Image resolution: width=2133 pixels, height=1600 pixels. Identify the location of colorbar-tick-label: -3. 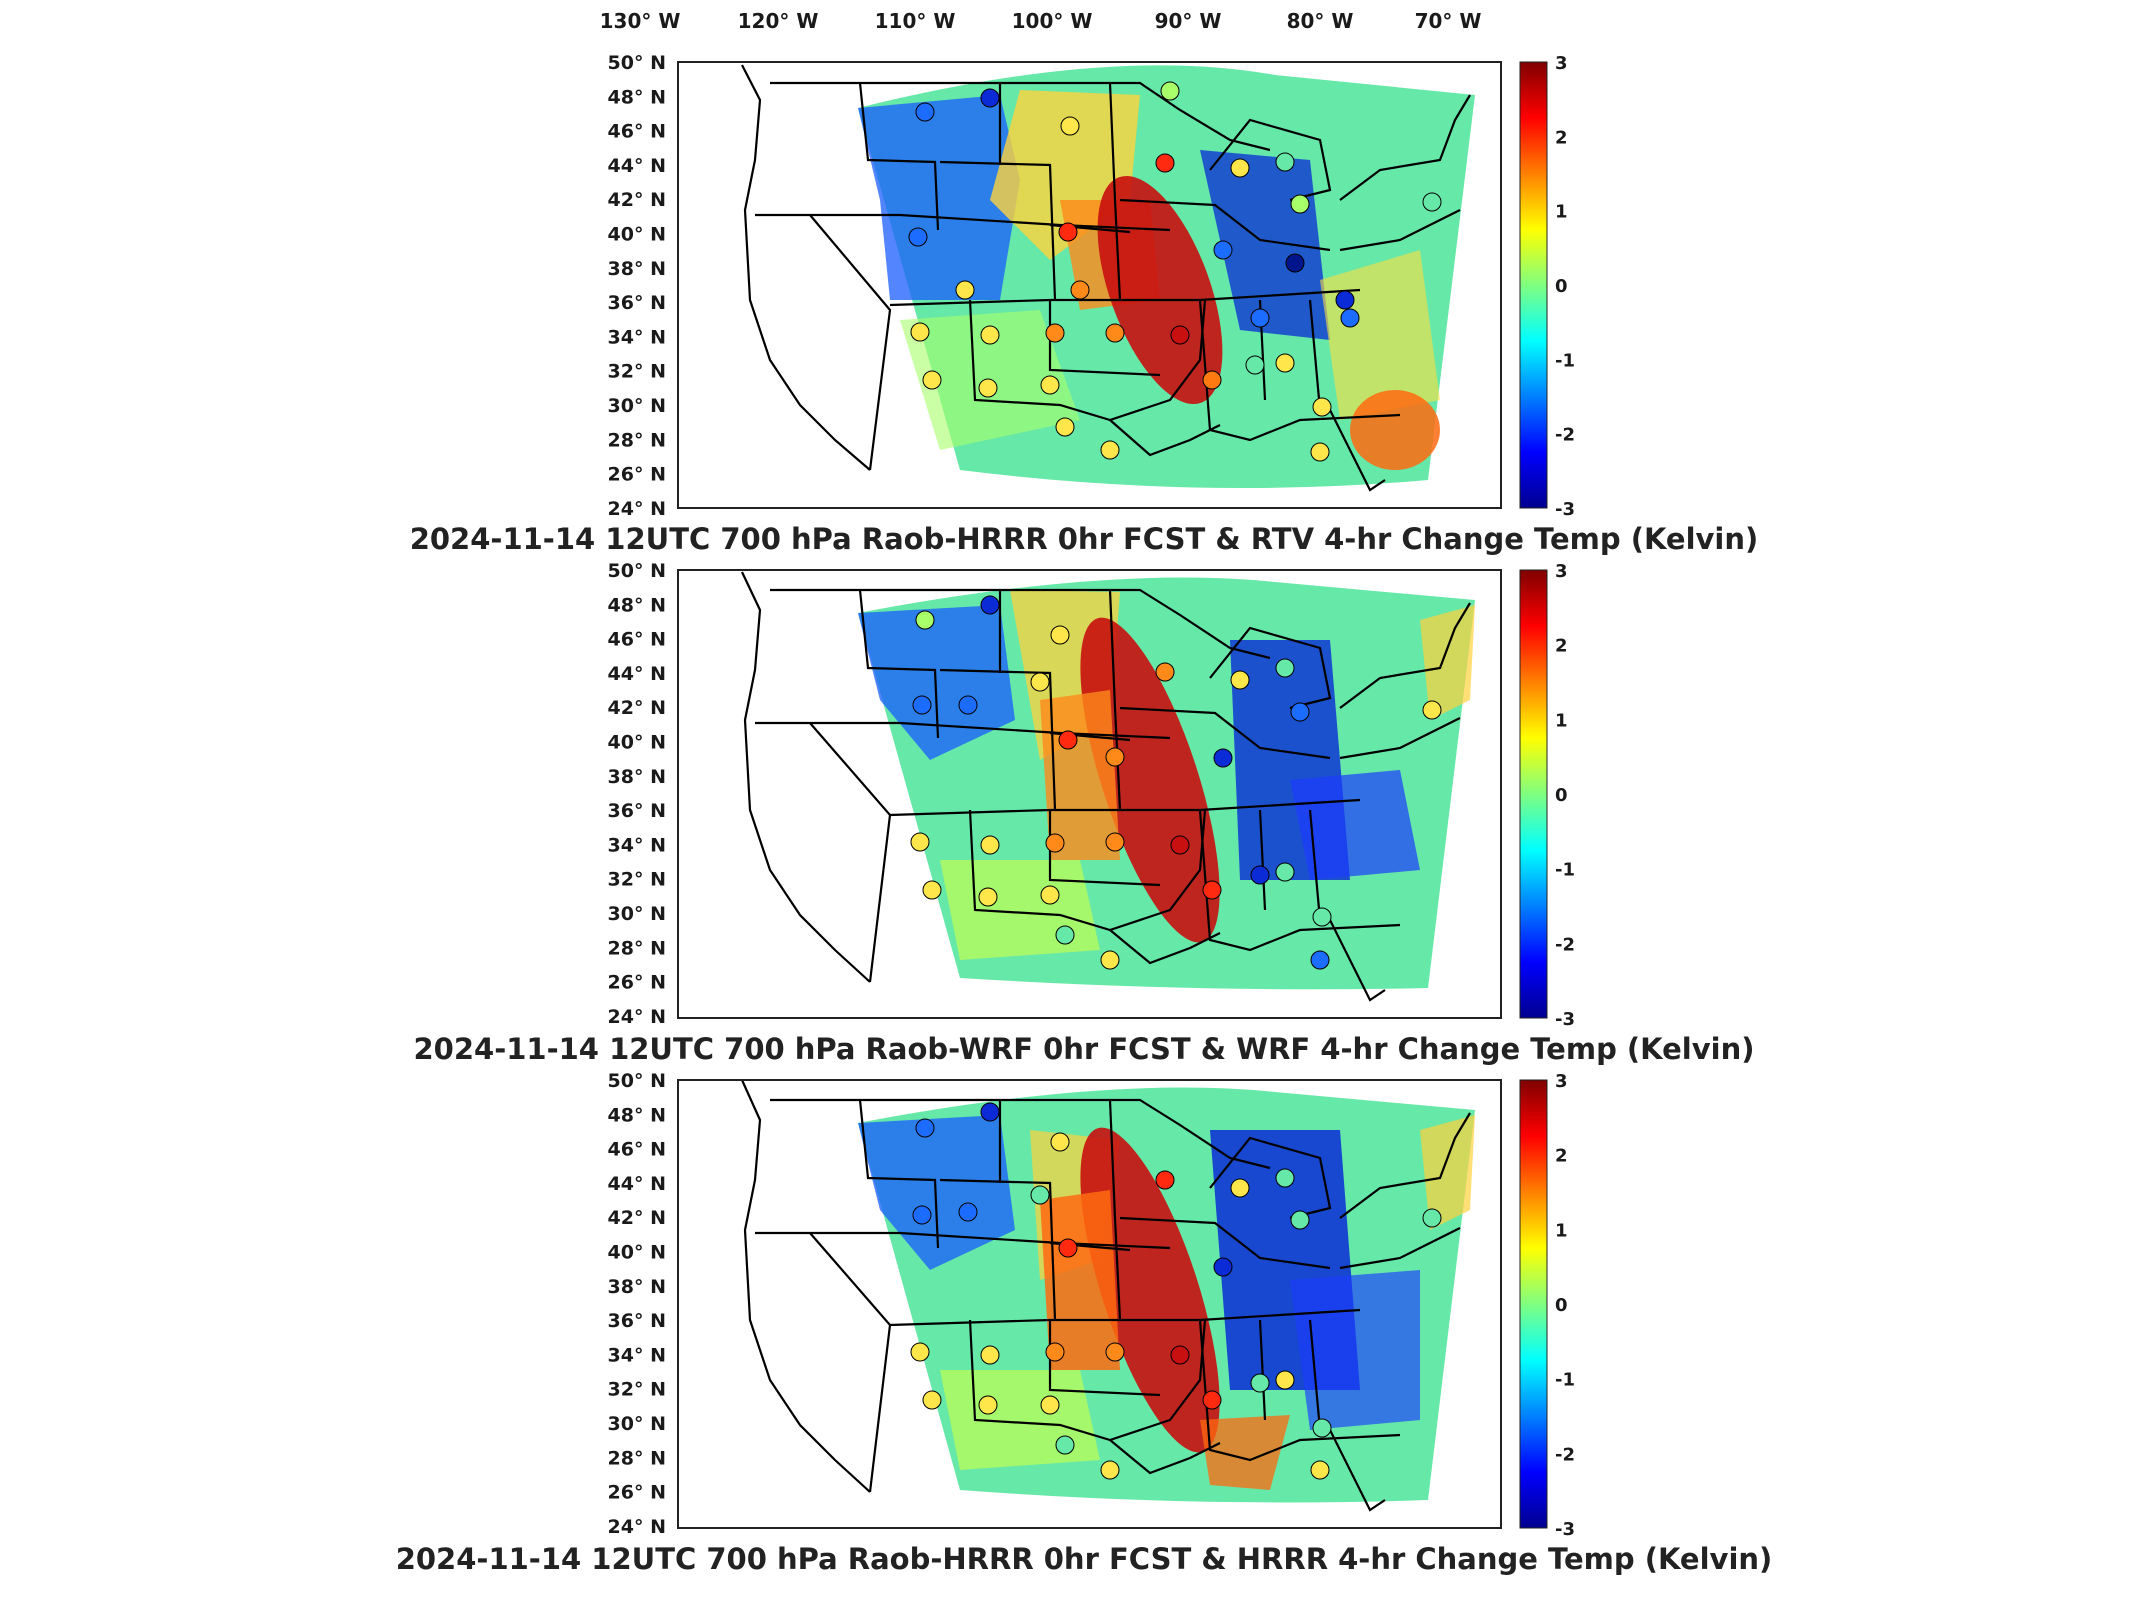
(1565, 509).